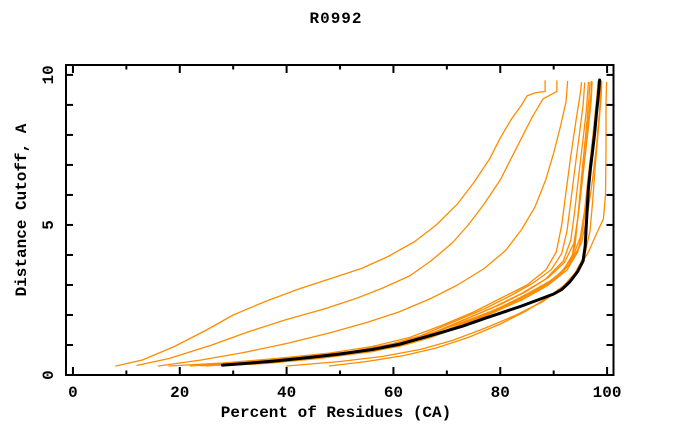 This screenshot has width=680, height=440. I want to click on x-tick-label: 60, so click(393, 393).